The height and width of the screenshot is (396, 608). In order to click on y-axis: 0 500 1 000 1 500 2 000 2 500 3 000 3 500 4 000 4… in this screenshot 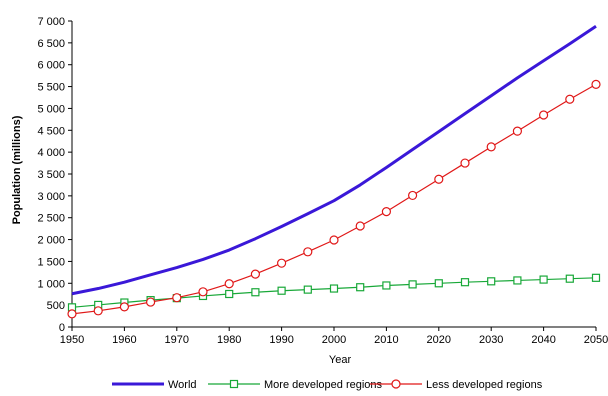, I will do `click(55, 175)`.